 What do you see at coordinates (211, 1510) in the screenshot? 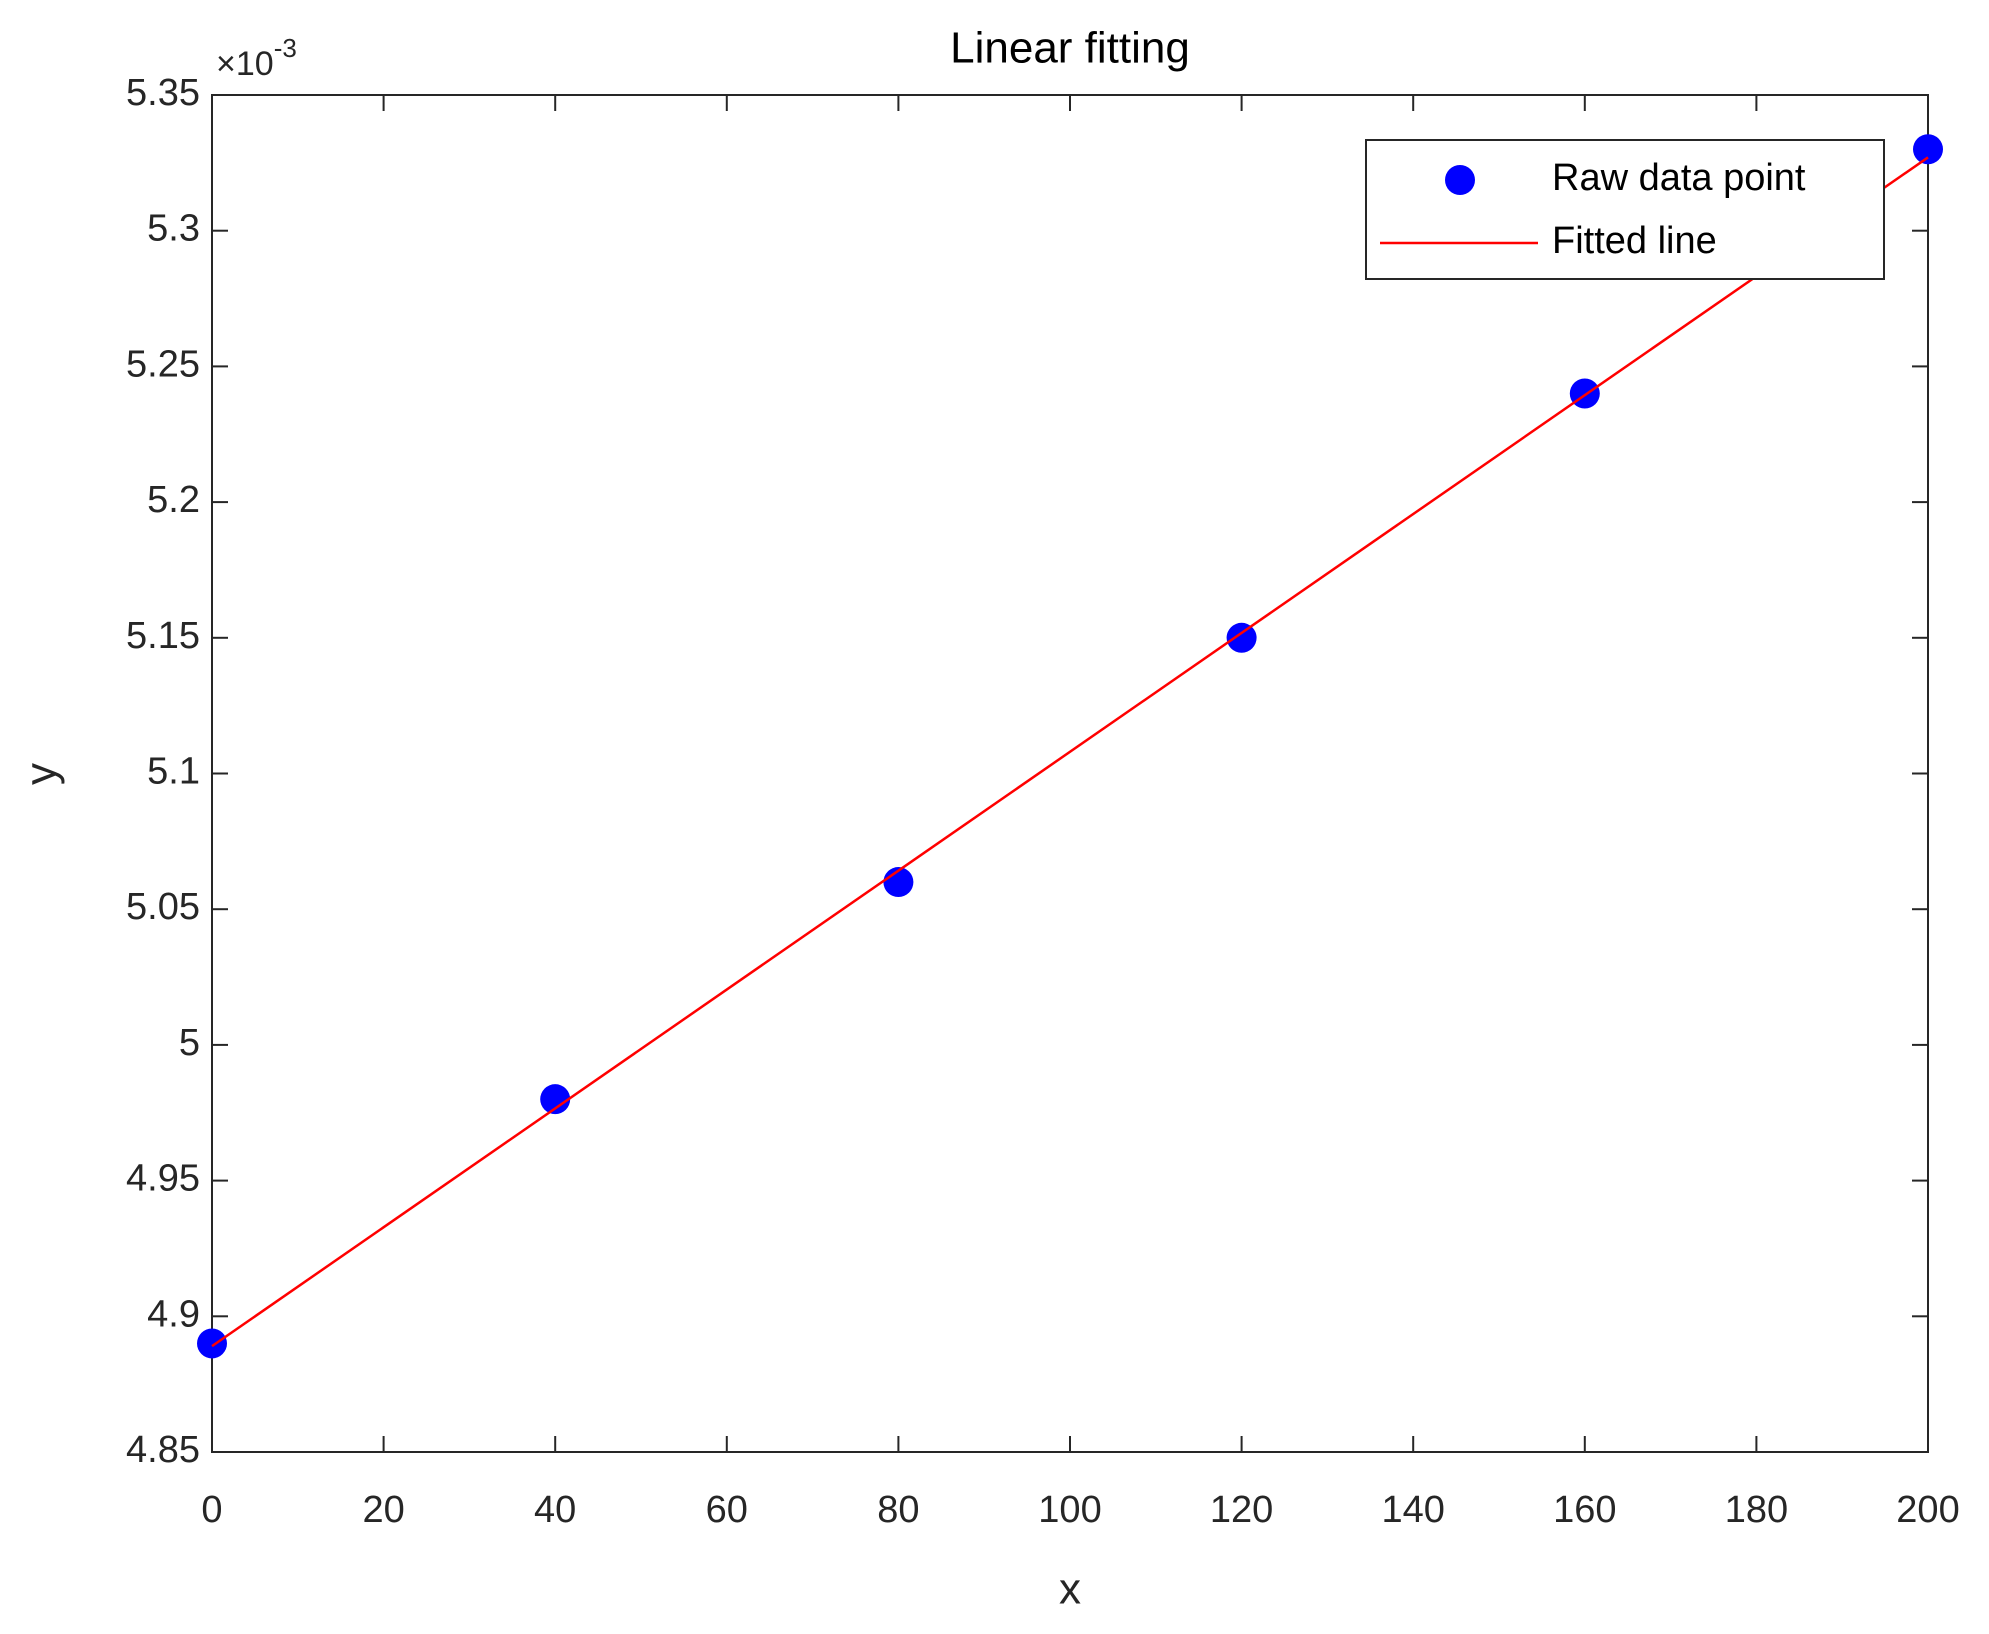
I see `x-tick-label: 0` at bounding box center [211, 1510].